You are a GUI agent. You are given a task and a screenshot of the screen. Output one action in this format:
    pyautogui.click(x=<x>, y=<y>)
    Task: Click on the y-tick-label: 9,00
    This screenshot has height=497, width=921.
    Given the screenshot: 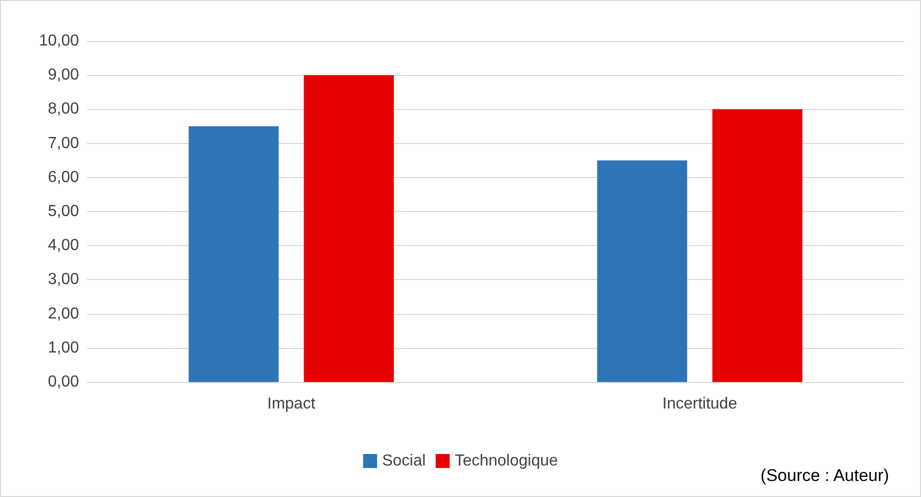 What is the action you would take?
    pyautogui.click(x=64, y=75)
    